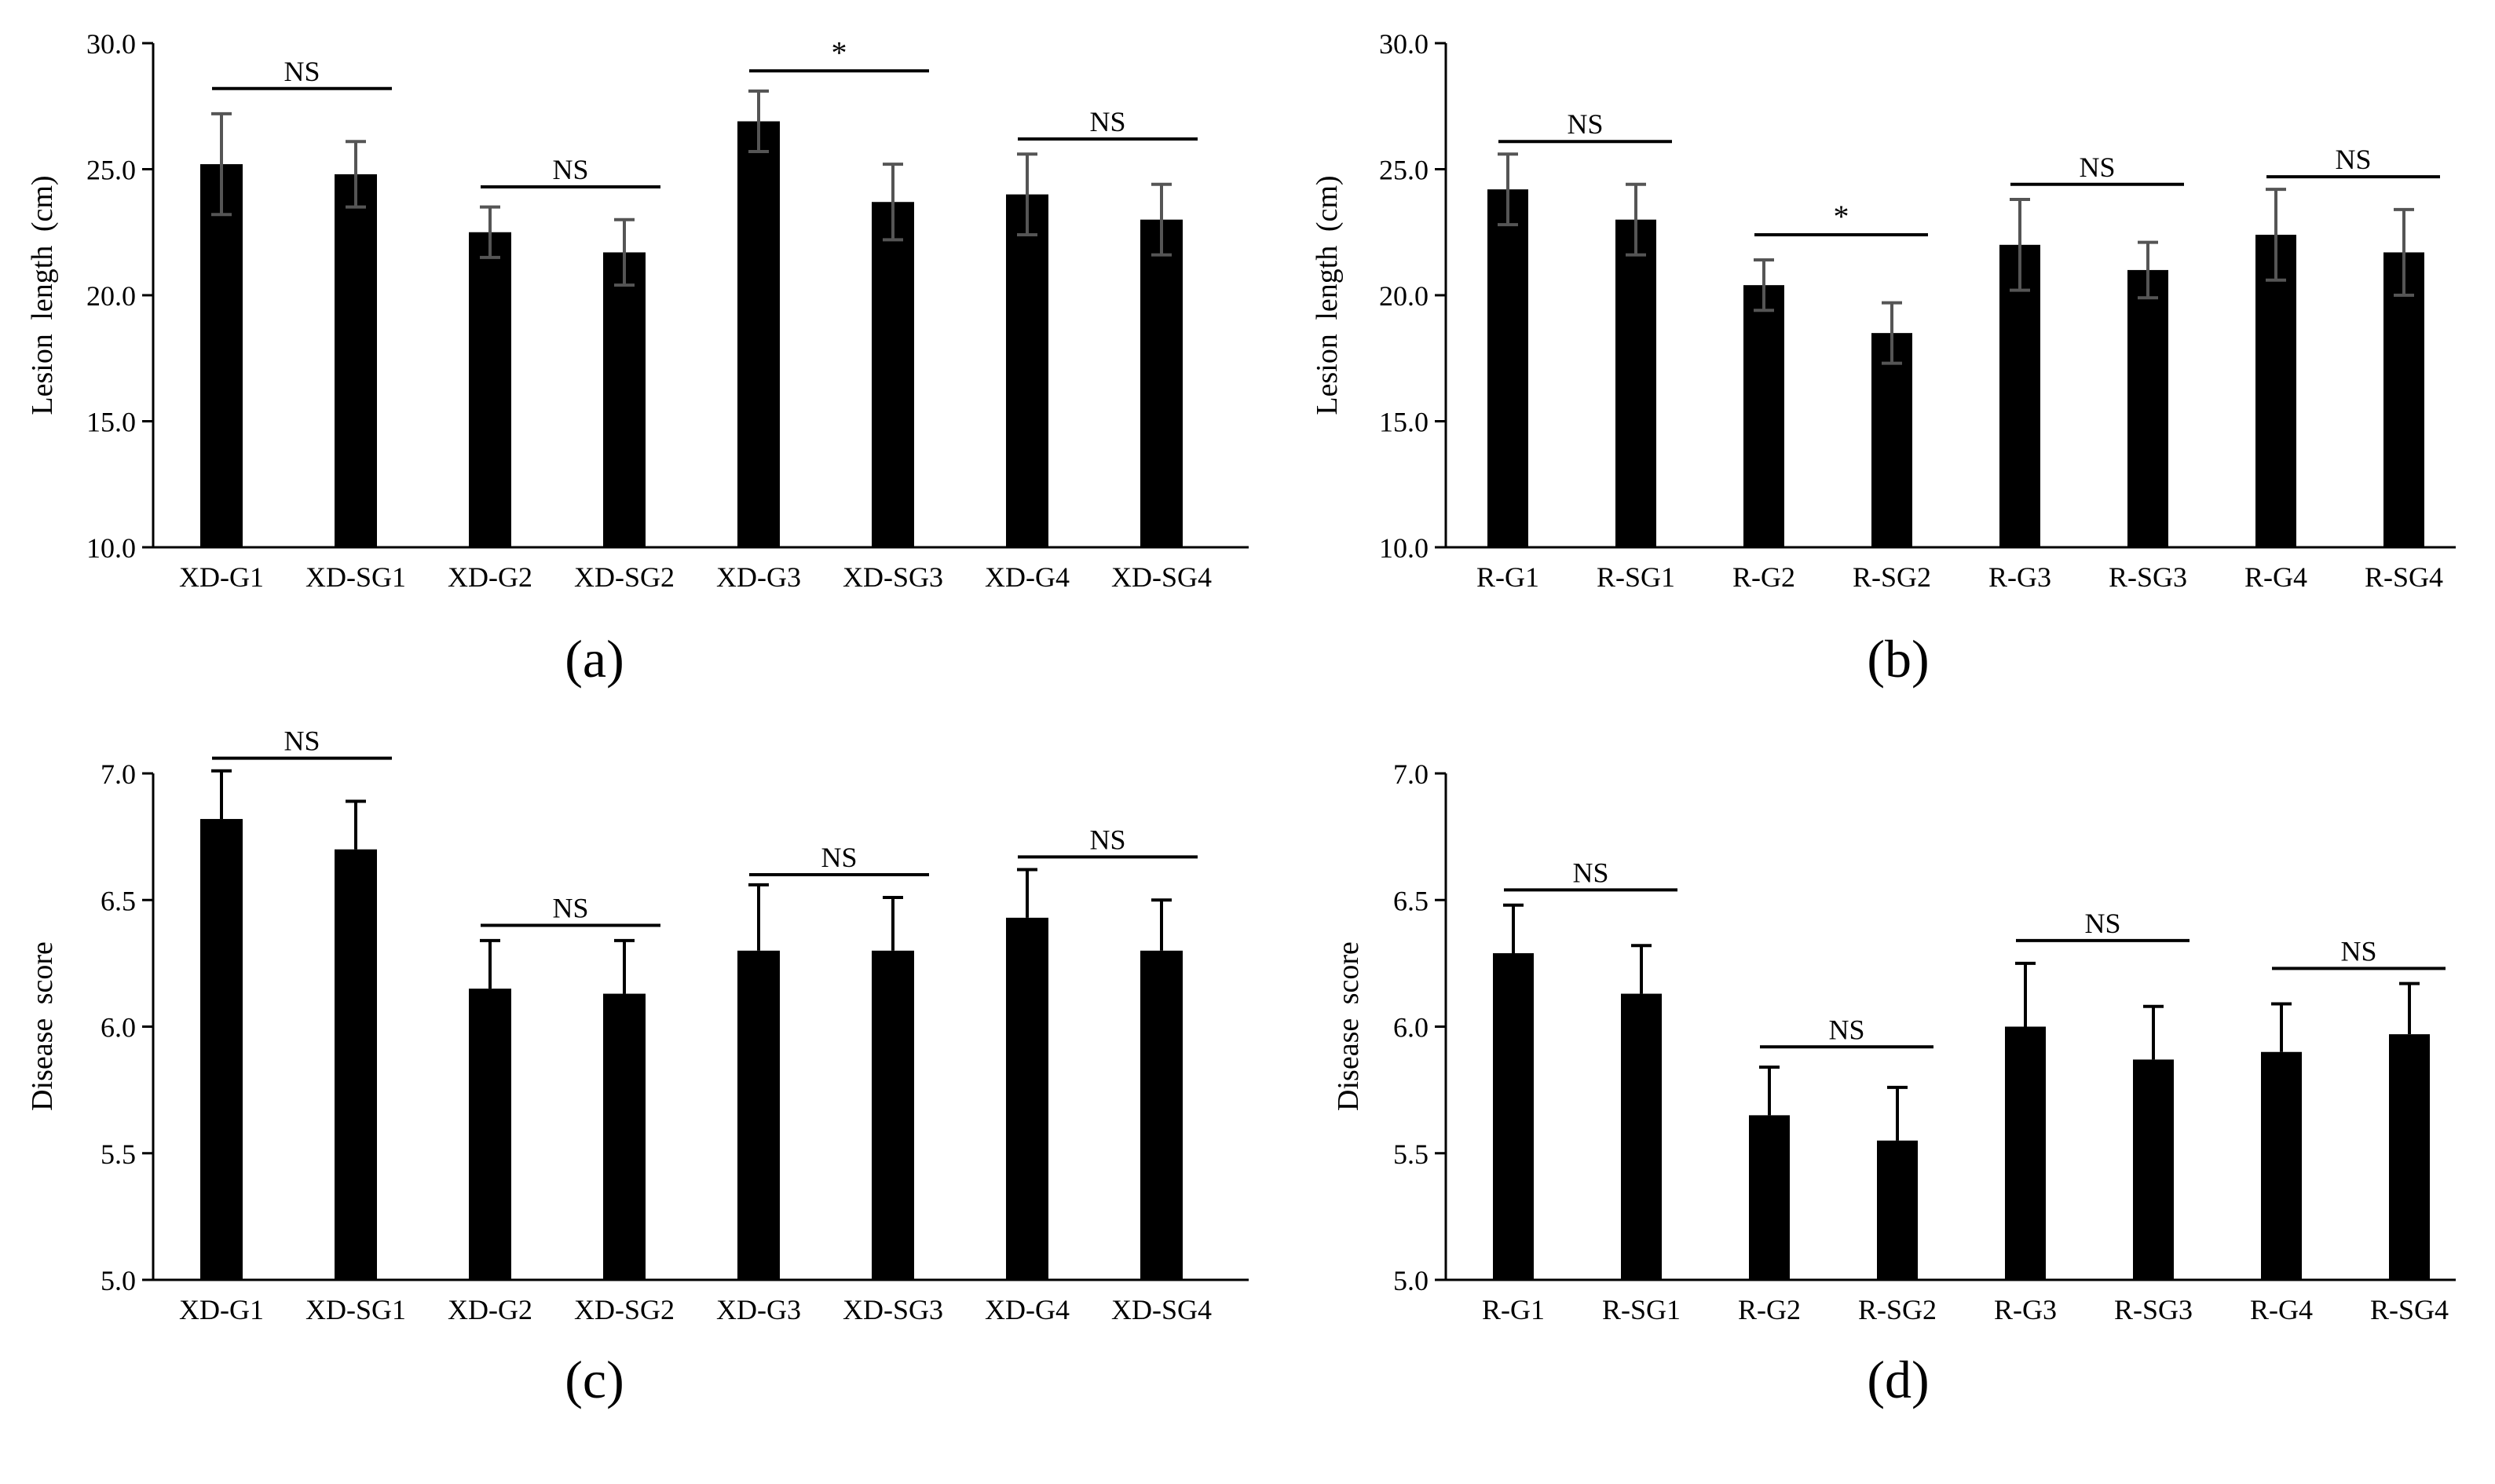 The width and height of the screenshot is (2495, 1484). What do you see at coordinates (111, 422) in the screenshot?
I see `y-tick-label: 15.0` at bounding box center [111, 422].